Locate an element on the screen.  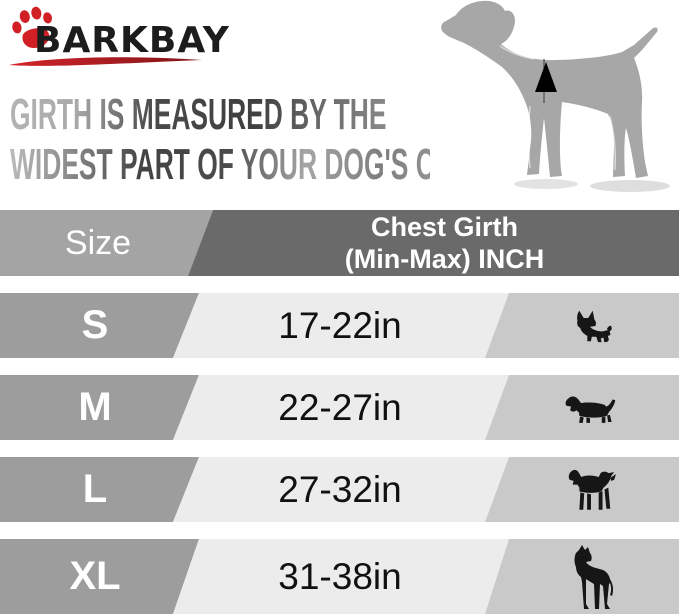
chihuahua-icon is located at coordinates (594, 326).